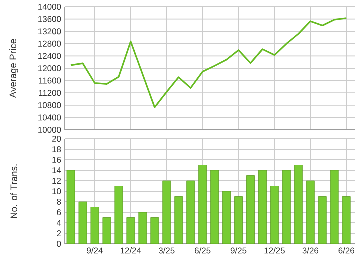 This screenshot has width=360, height=270. I want to click on y-tick-label: 0, so click(59, 244).